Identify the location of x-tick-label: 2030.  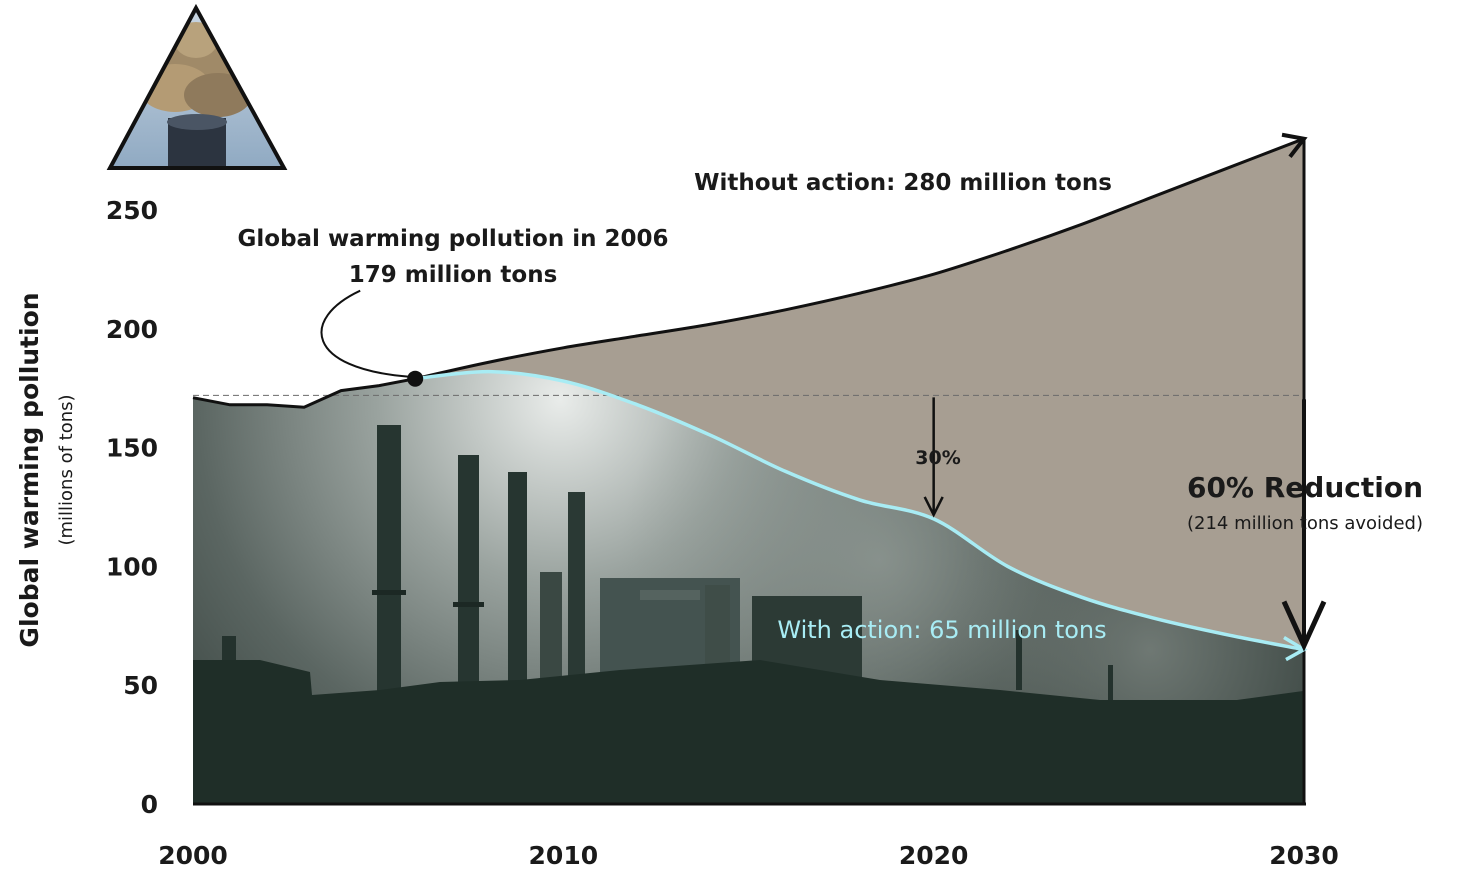
(1304, 855).